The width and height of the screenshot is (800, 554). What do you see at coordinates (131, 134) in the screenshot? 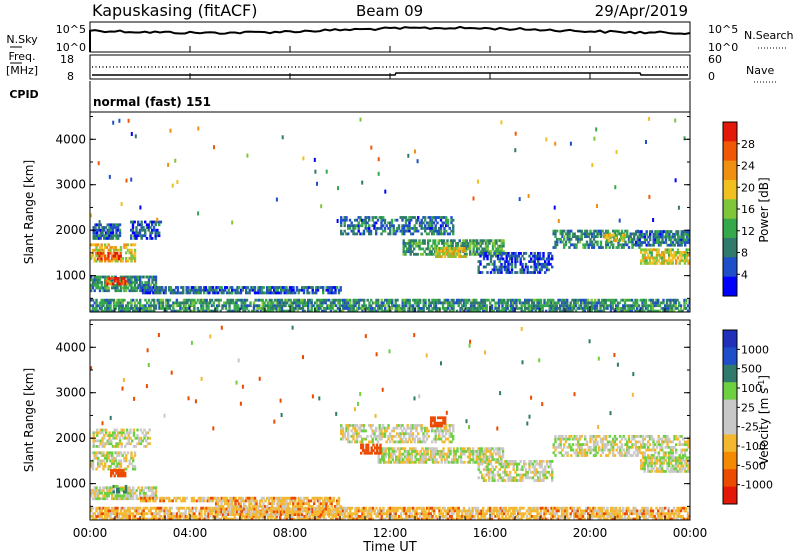
I see `scatter-cell` at bounding box center [131, 134].